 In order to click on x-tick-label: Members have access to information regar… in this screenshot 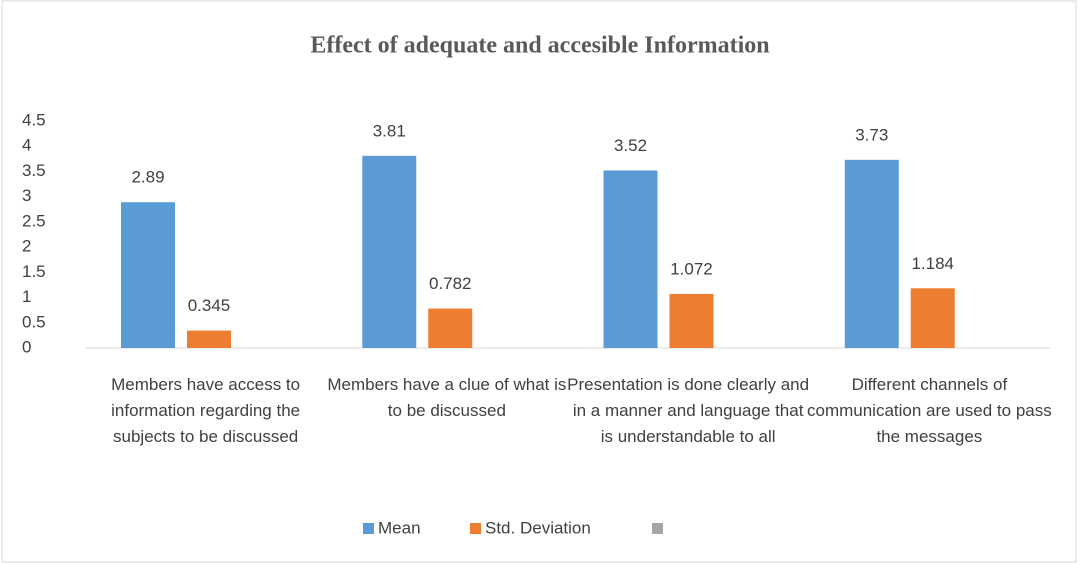, I will do `click(206, 410)`.